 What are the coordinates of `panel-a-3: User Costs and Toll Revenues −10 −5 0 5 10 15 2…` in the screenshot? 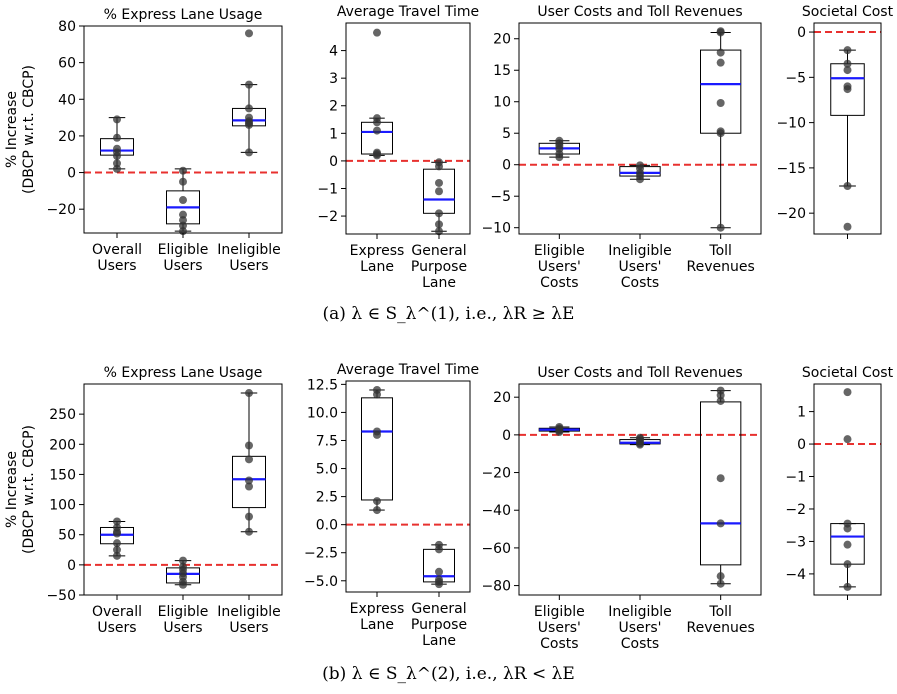 It's located at (621, 147).